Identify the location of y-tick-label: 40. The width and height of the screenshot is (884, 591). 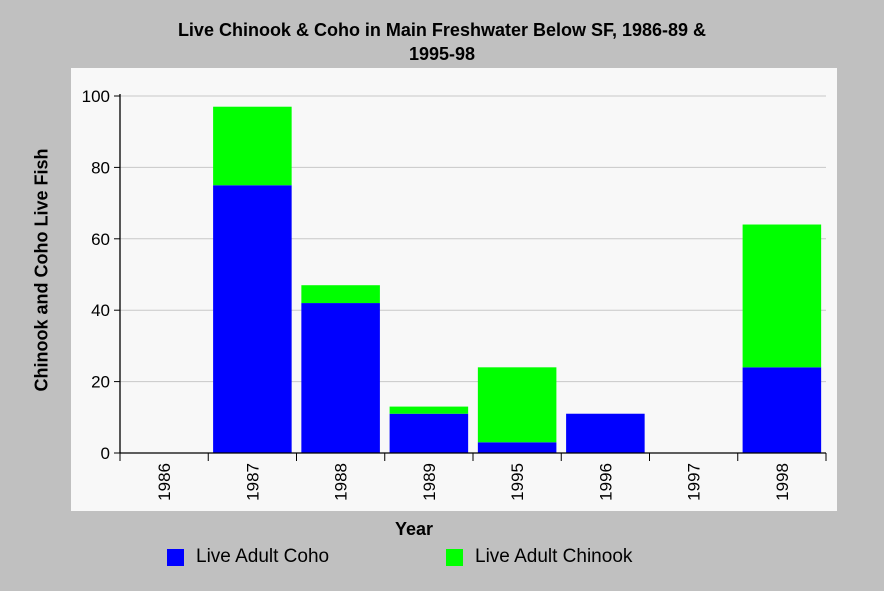
(100, 310).